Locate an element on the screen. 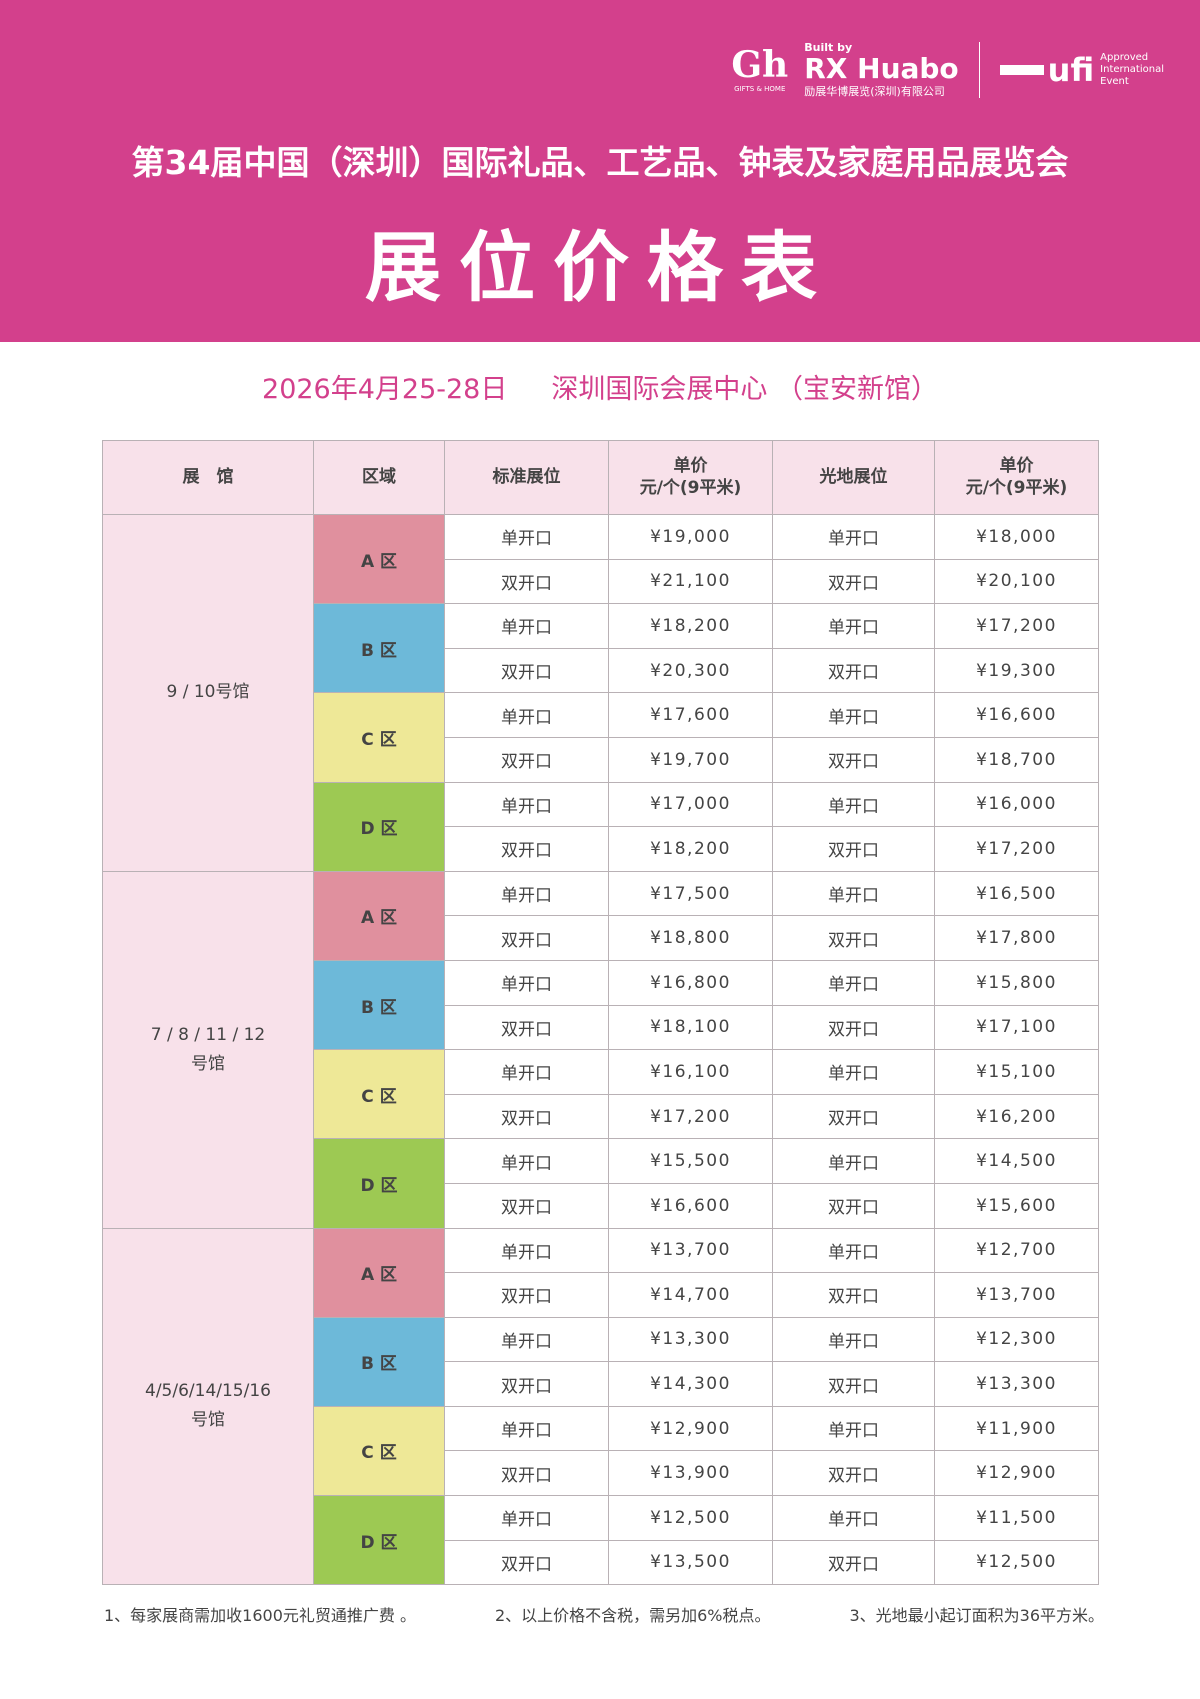 Image resolution: width=1200 pixels, height=1699 pixels. raw-price: ¥17,100 is located at coordinates (1016, 1027).